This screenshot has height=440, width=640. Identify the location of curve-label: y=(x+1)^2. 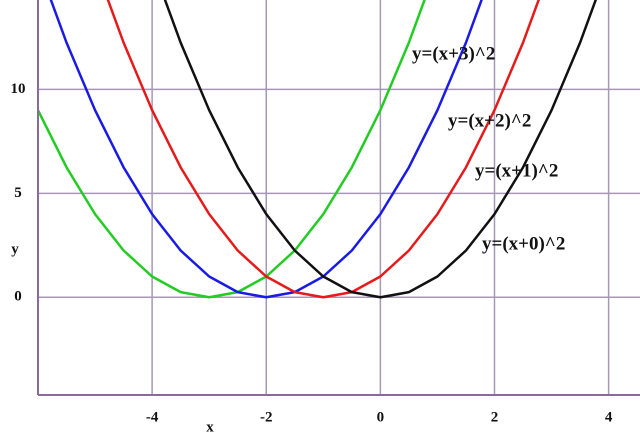
(516, 170).